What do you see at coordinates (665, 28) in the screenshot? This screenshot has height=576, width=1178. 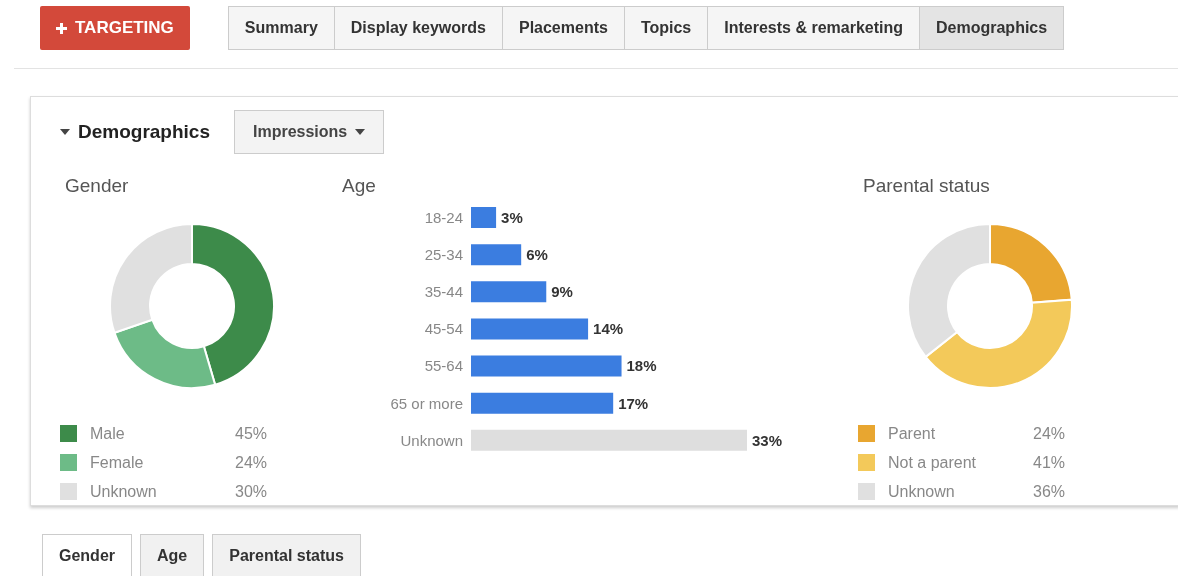 I see `text: Topics` at bounding box center [665, 28].